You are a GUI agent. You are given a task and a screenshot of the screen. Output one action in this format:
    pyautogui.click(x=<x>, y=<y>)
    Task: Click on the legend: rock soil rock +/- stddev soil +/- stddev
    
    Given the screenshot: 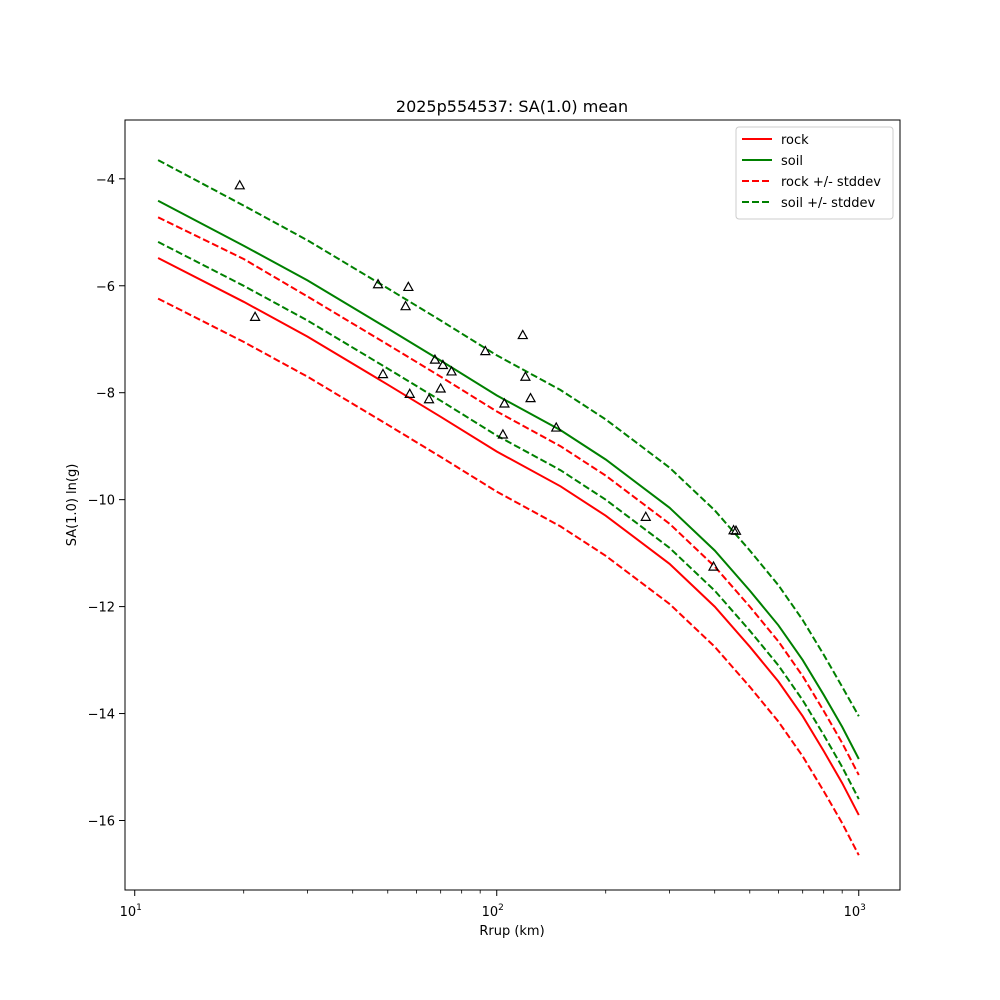 What is the action you would take?
    pyautogui.click(x=814, y=173)
    